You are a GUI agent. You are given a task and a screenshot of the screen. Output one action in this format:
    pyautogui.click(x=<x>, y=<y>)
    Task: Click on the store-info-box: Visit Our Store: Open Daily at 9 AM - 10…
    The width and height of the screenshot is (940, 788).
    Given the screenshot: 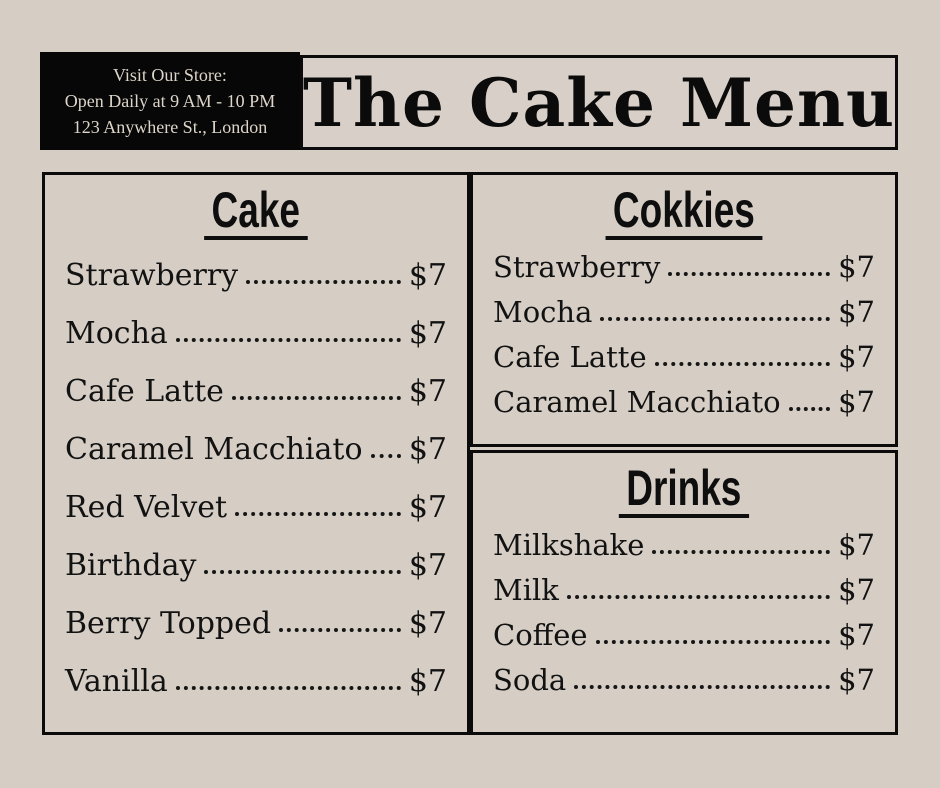 What is the action you would take?
    pyautogui.click(x=170, y=101)
    